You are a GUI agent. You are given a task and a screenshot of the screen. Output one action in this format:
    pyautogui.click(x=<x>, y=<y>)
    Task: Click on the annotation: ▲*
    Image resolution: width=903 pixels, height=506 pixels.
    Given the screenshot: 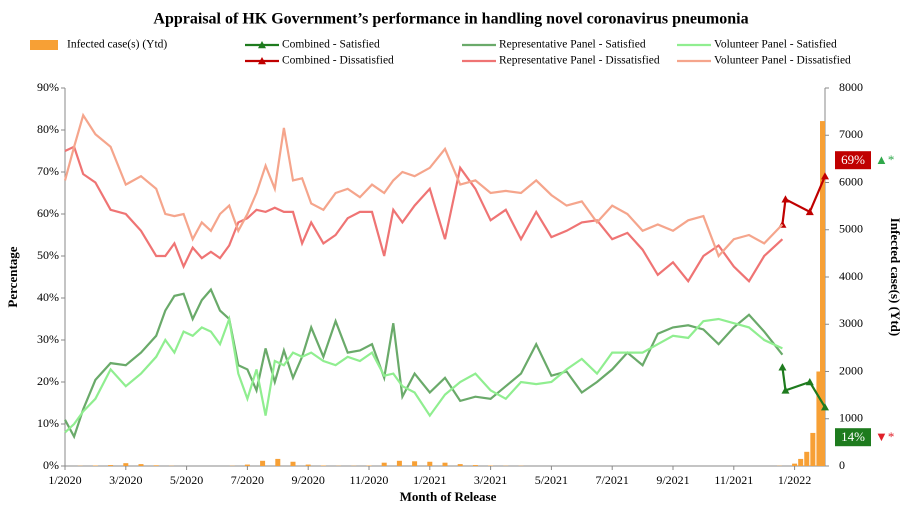 What is the action you would take?
    pyautogui.click(x=884, y=159)
    